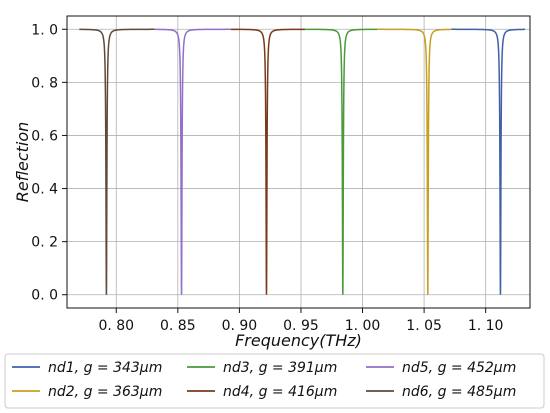 This screenshot has width=550, height=413. Describe the element at coordinates (44, 30) in the screenshot. I see `y-tick-label: 1. 0` at that location.